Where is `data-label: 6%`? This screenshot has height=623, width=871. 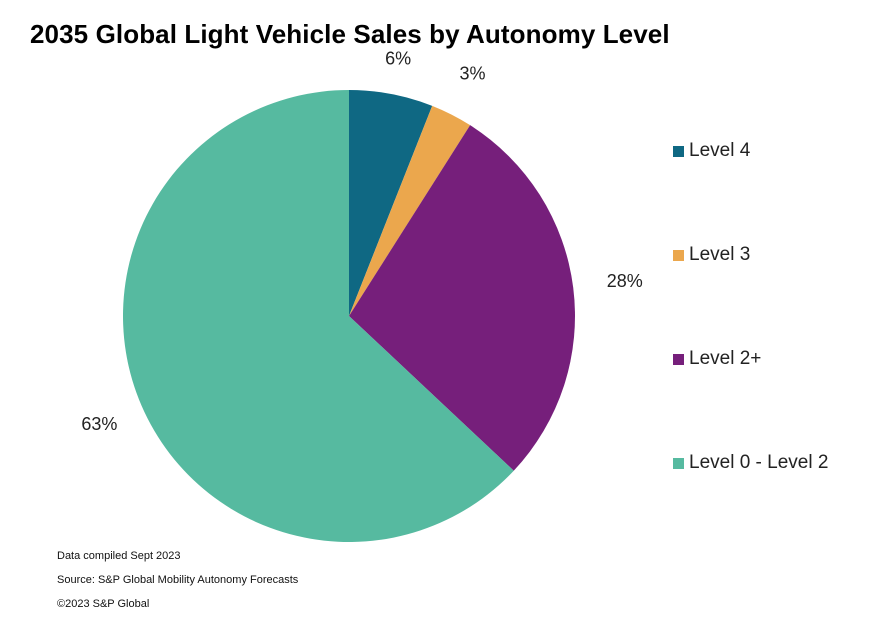
data-label: 6% is located at coordinates (398, 59).